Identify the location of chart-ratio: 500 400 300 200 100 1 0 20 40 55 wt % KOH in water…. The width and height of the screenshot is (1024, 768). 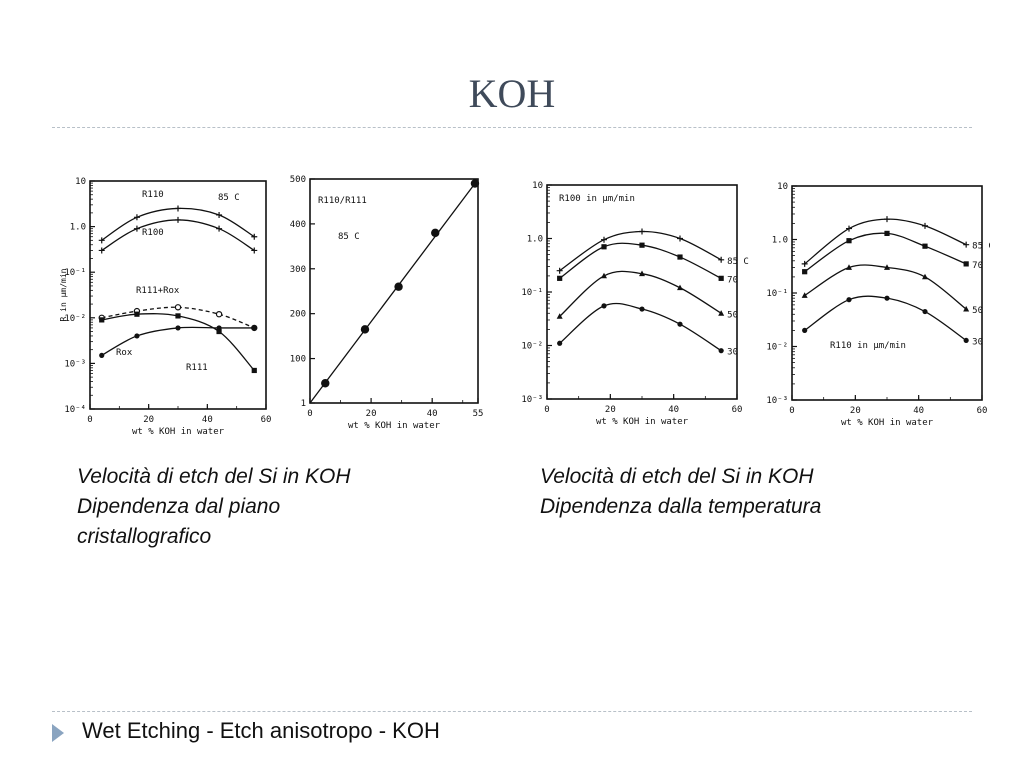
(390, 305).